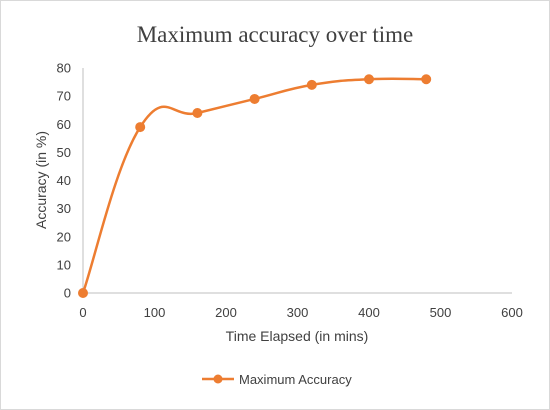  What do you see at coordinates (64, 236) in the screenshot?
I see `y-tick-label: 20` at bounding box center [64, 236].